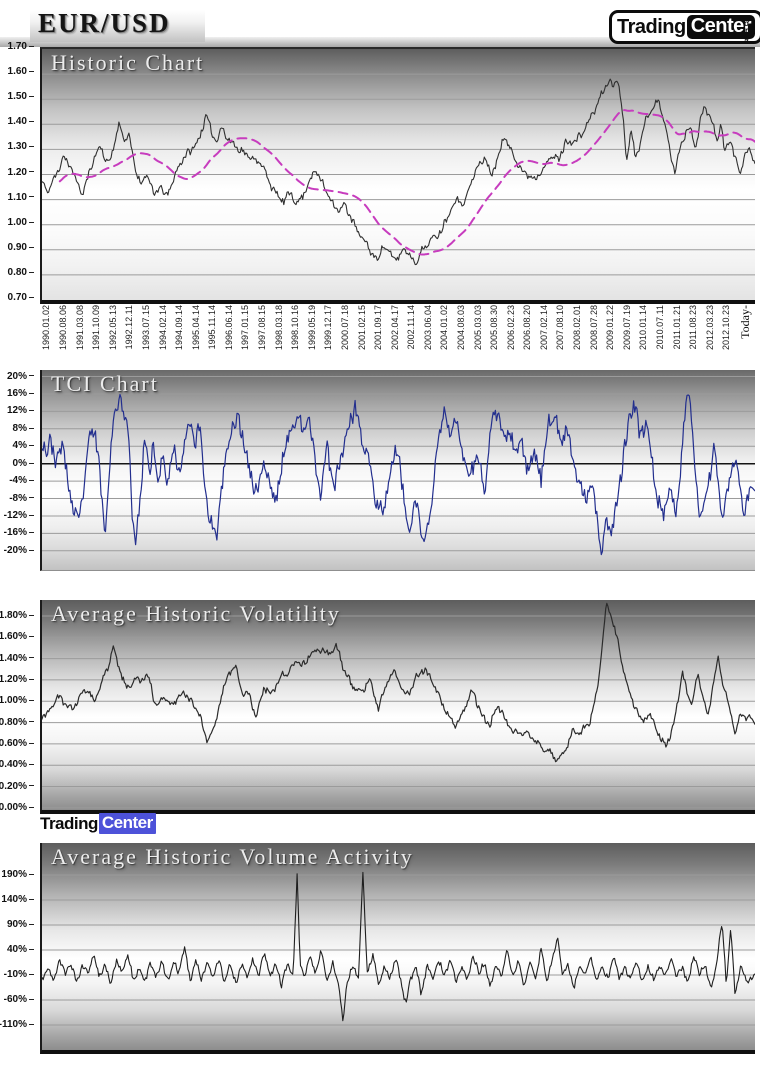 This screenshot has height=1077, width=760. Describe the element at coordinates (17, 172) in the screenshot. I see `y-axis-label: 1.20` at that location.